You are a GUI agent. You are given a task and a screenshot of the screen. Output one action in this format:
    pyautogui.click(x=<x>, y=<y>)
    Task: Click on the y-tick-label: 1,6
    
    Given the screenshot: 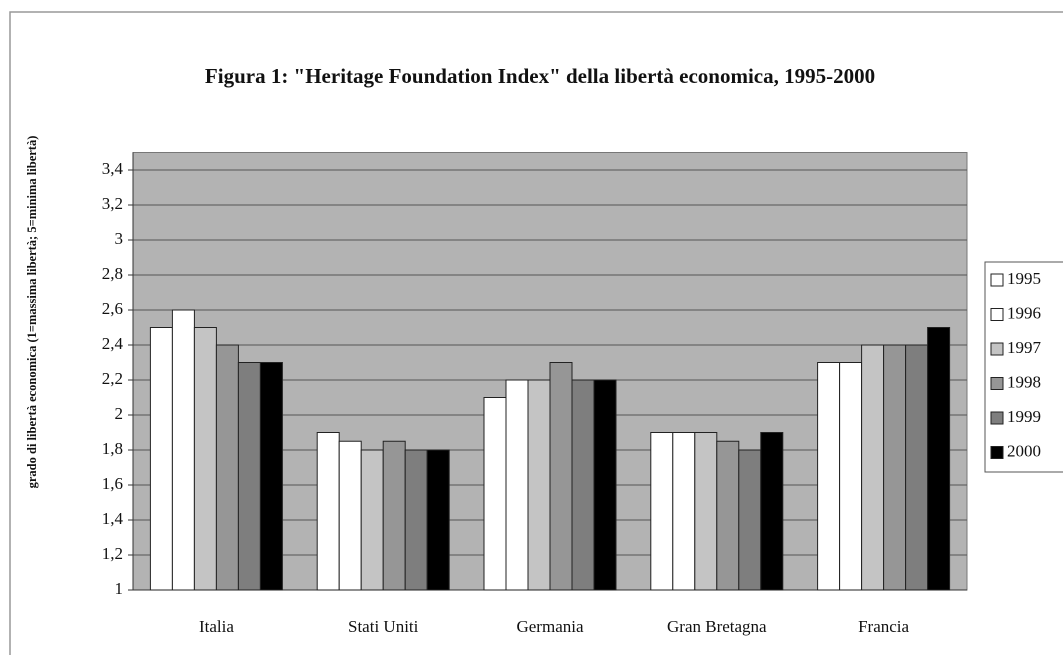 What is the action you would take?
    pyautogui.click(x=112, y=483)
    